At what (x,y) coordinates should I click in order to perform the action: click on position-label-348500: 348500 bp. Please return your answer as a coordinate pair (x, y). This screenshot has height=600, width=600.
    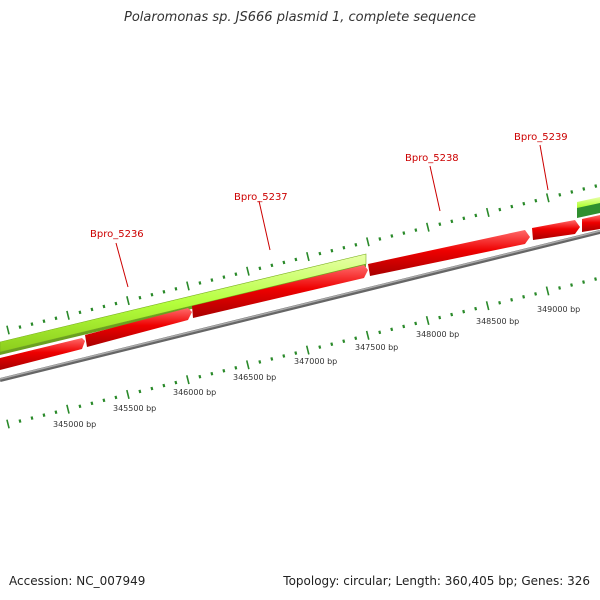
    Looking at the image, I should click on (497, 321).